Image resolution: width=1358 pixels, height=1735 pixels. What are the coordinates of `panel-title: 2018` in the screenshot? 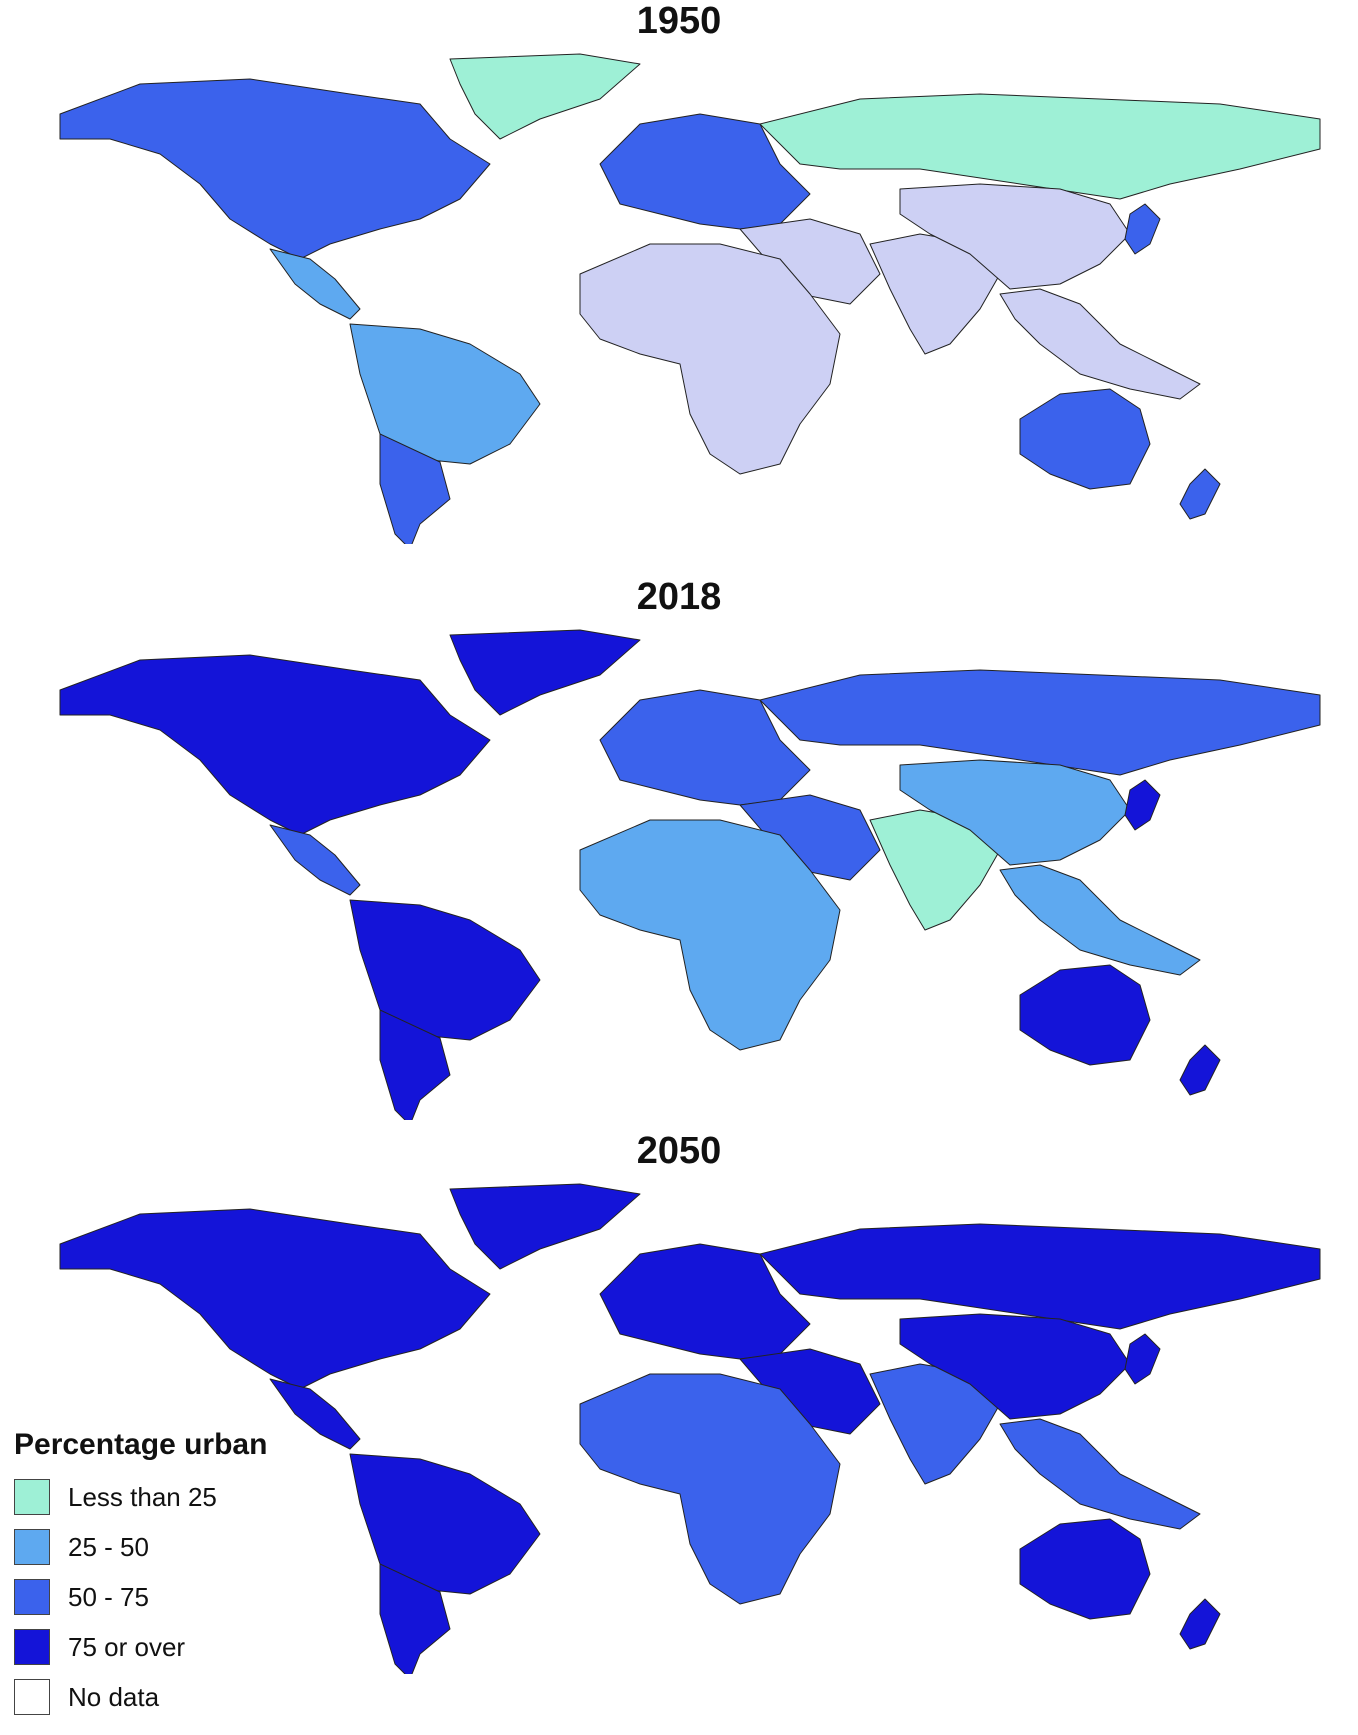 It's located at (679, 597).